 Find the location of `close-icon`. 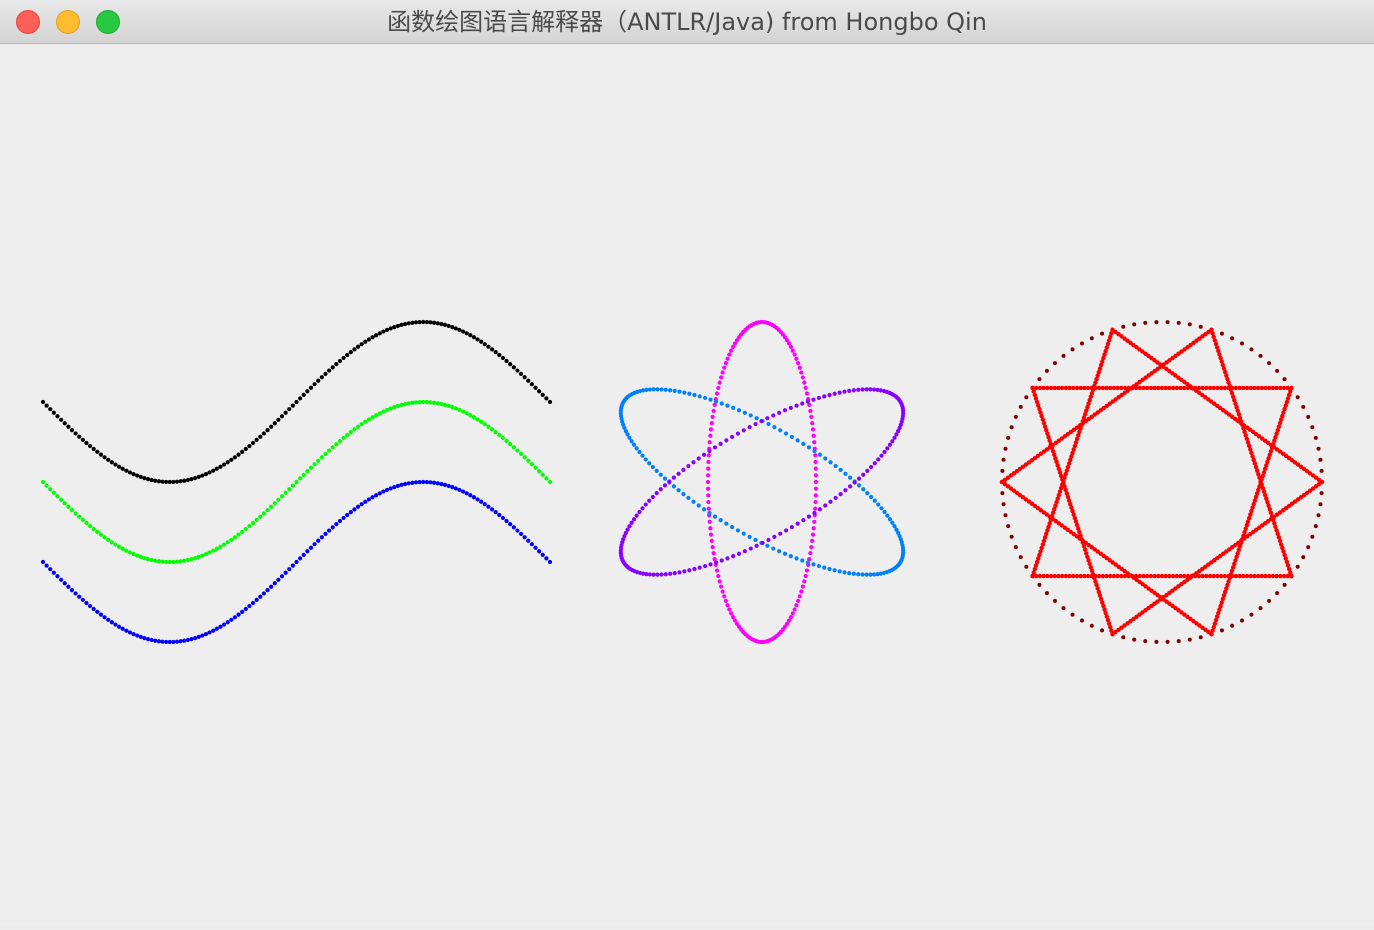

close-icon is located at coordinates (28, 22).